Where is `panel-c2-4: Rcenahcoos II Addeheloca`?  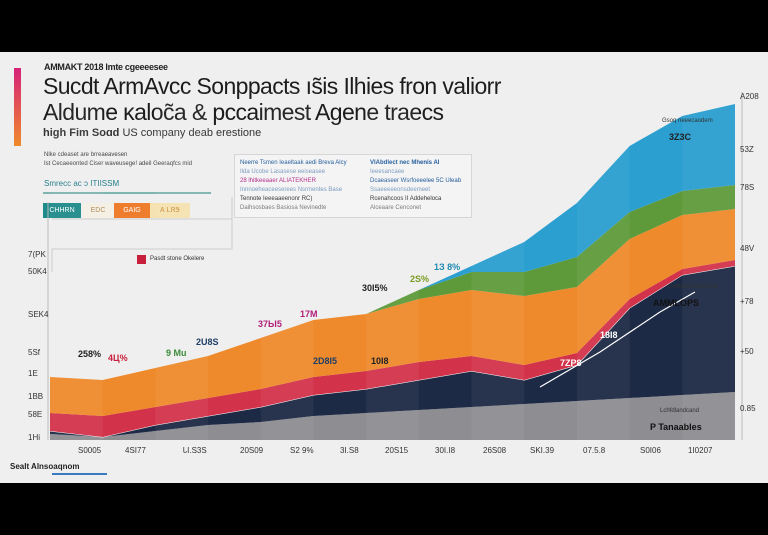 panel-c2-4: Rcenahcoos II Addeheloca is located at coordinates (406, 199).